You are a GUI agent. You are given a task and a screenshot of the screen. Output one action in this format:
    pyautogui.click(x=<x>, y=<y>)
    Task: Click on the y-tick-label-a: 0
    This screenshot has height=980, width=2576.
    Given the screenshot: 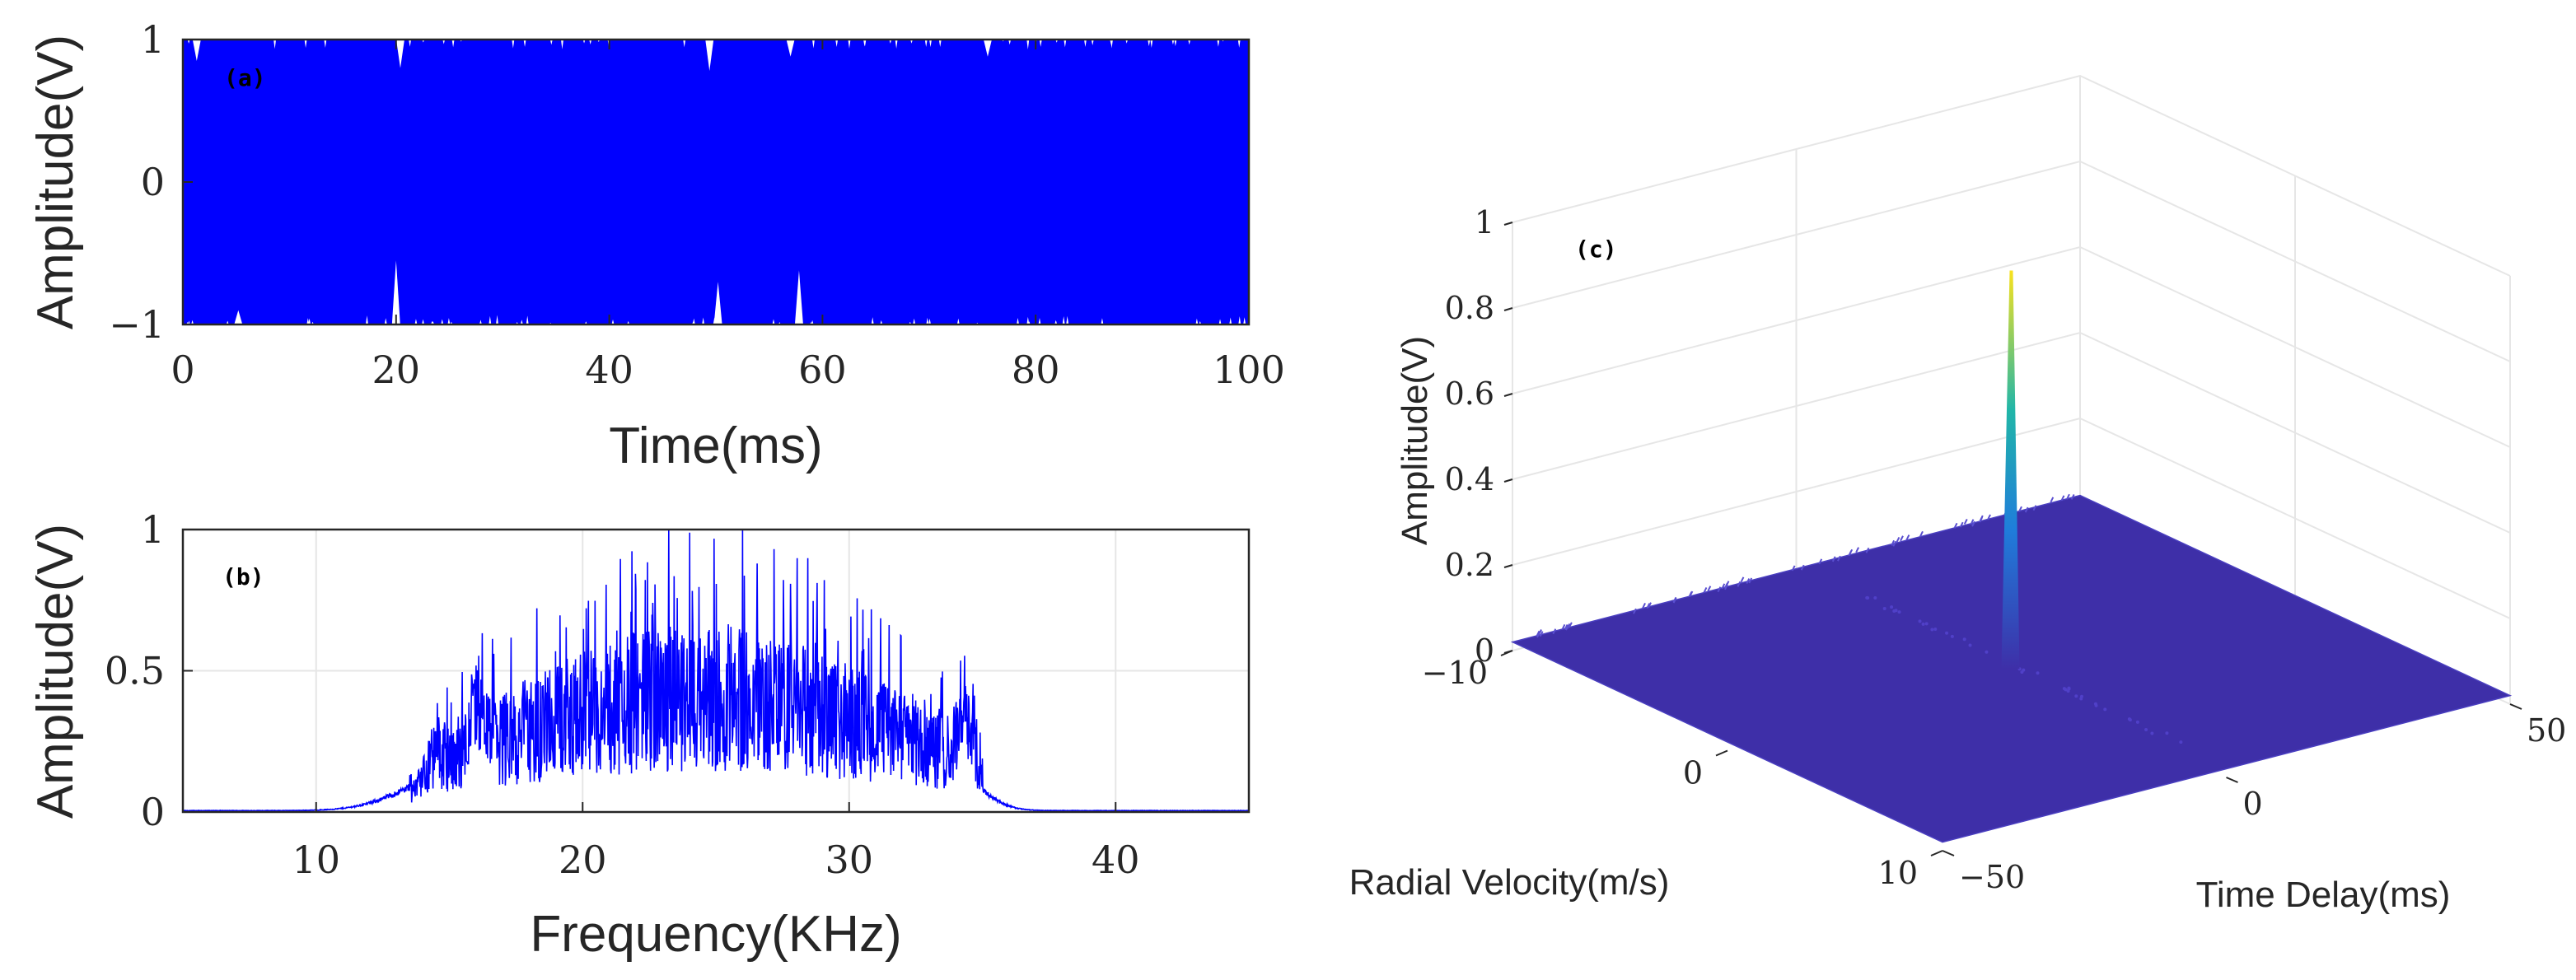 What is the action you would take?
    pyautogui.click(x=153, y=182)
    